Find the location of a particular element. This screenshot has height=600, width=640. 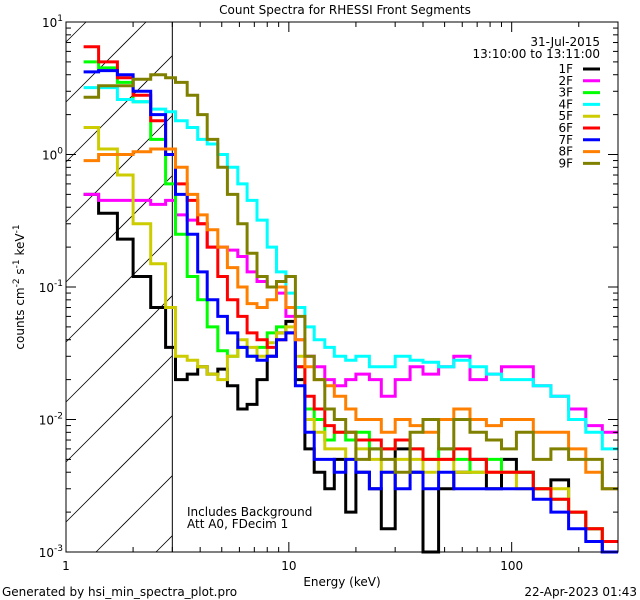

legend-label-4F: 4F is located at coordinates (565, 104).